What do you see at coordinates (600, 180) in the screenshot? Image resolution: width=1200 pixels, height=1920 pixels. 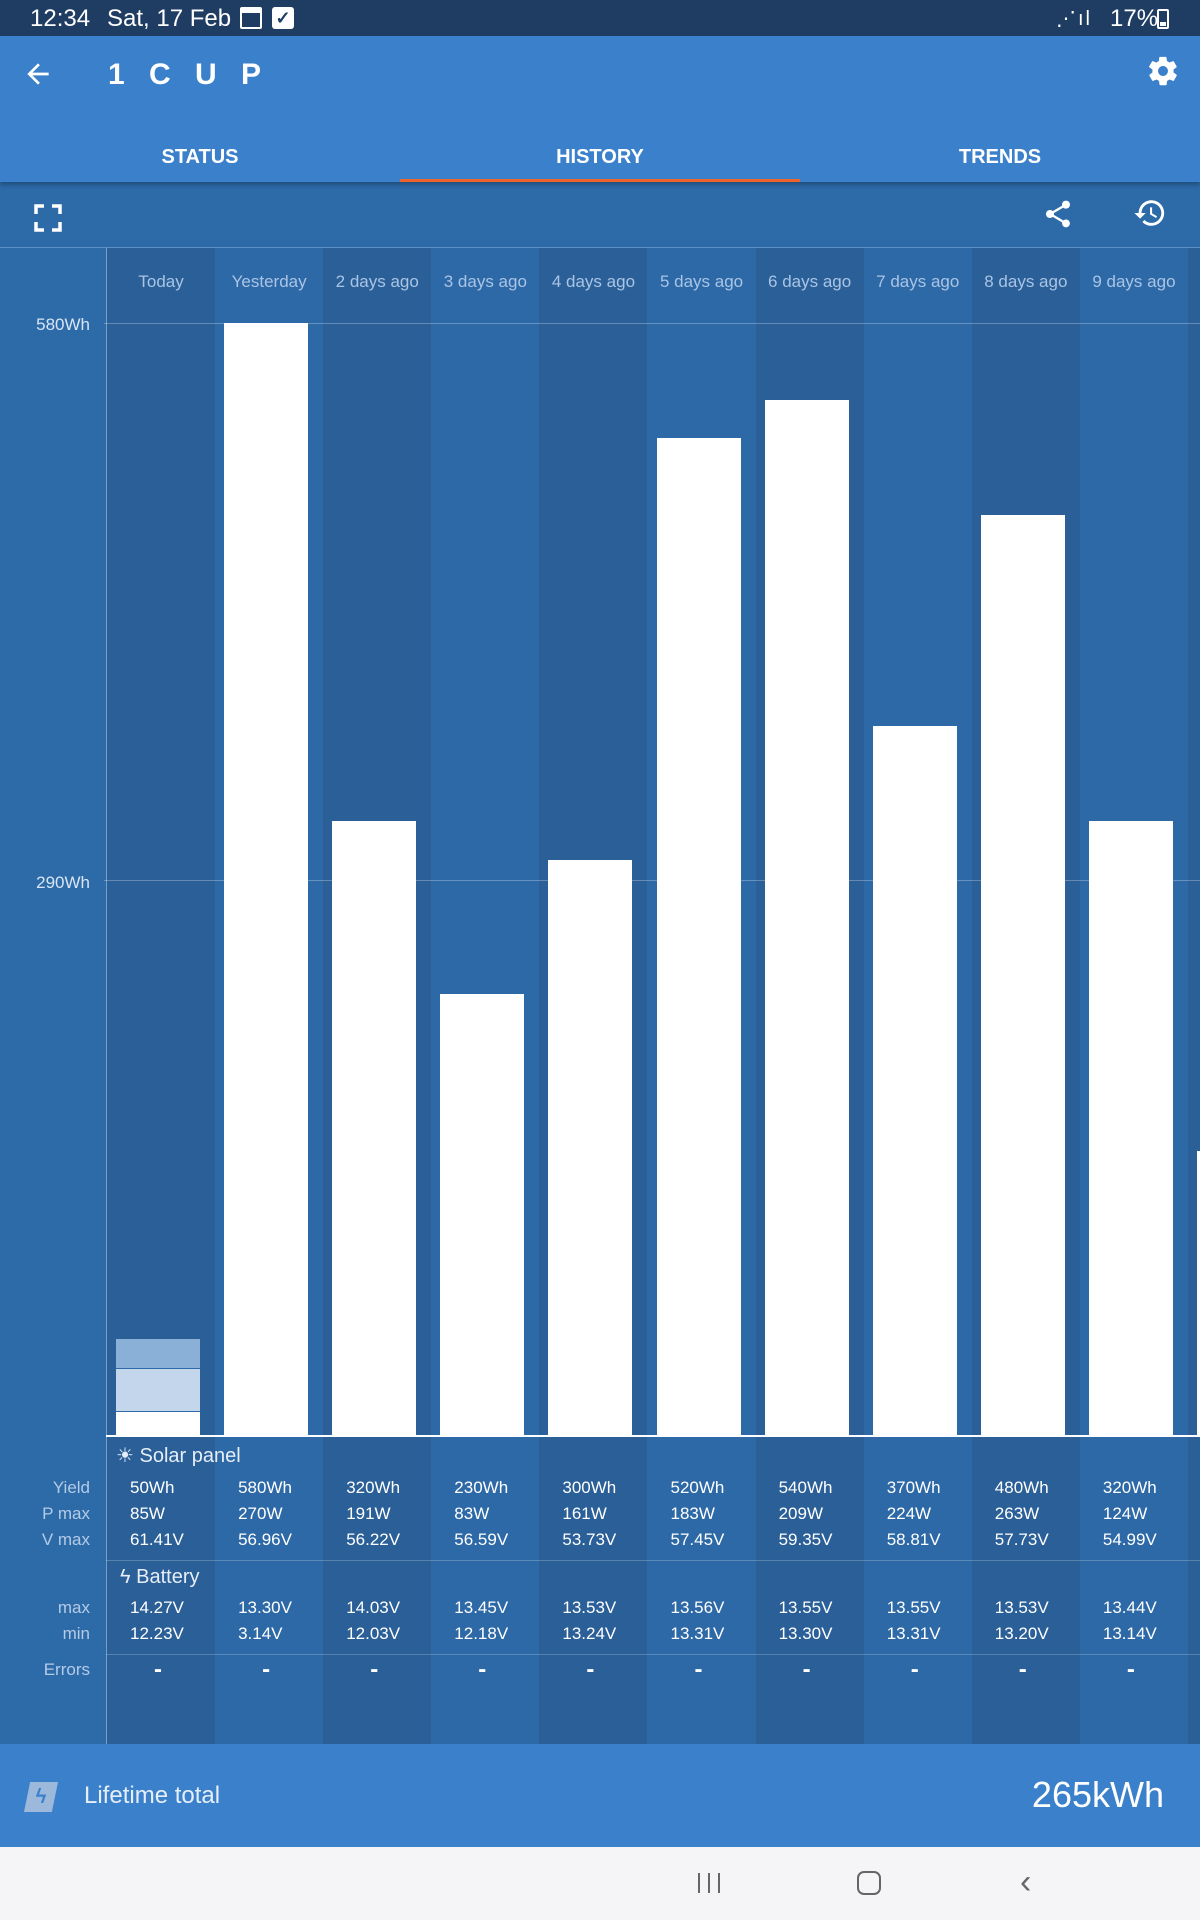 I see `active-tab-indicator` at bounding box center [600, 180].